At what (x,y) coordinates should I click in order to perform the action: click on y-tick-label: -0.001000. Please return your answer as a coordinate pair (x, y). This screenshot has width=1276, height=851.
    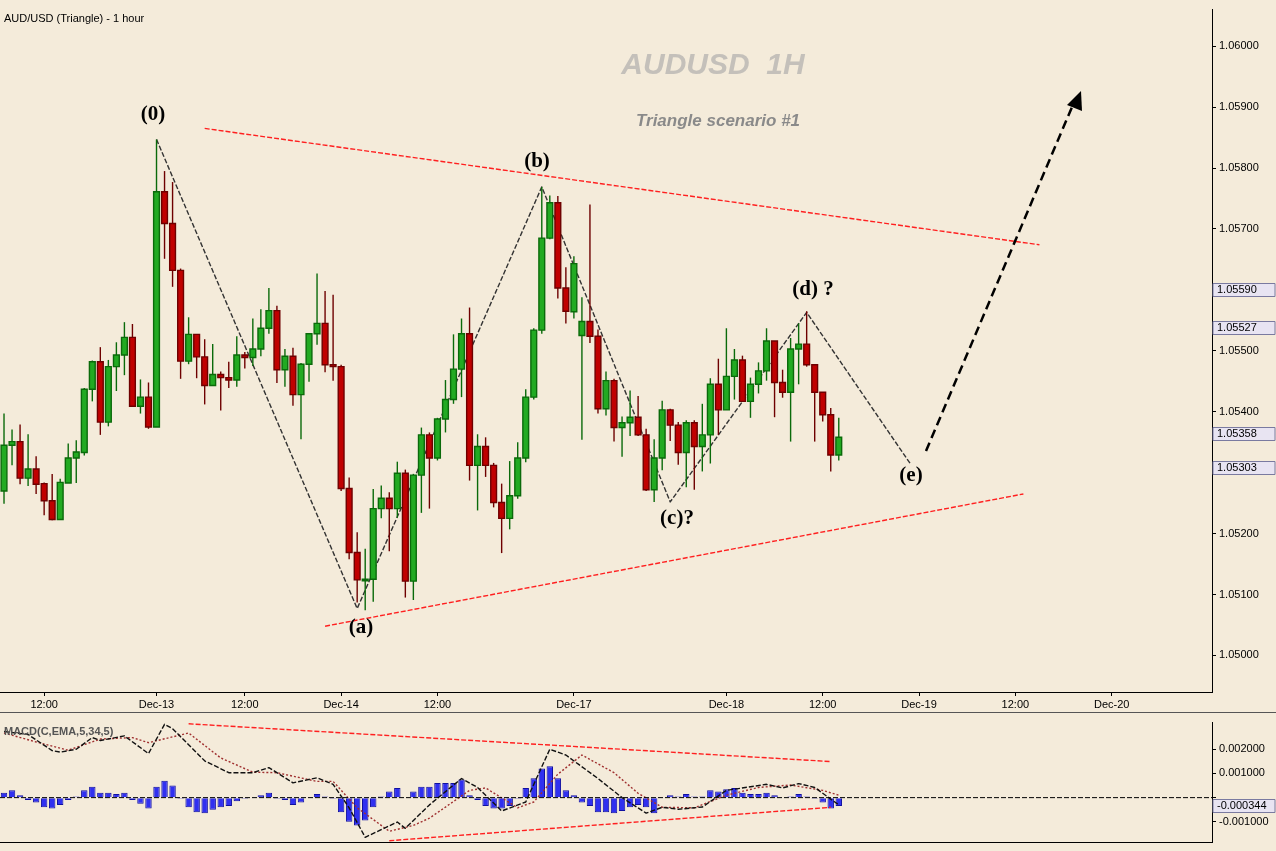
    Looking at the image, I should click on (1244, 820).